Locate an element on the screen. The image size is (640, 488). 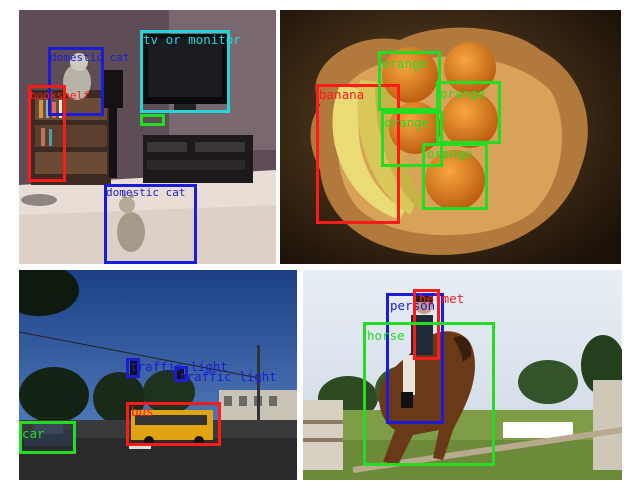
detection-label: banana is located at coordinates (342, 94).